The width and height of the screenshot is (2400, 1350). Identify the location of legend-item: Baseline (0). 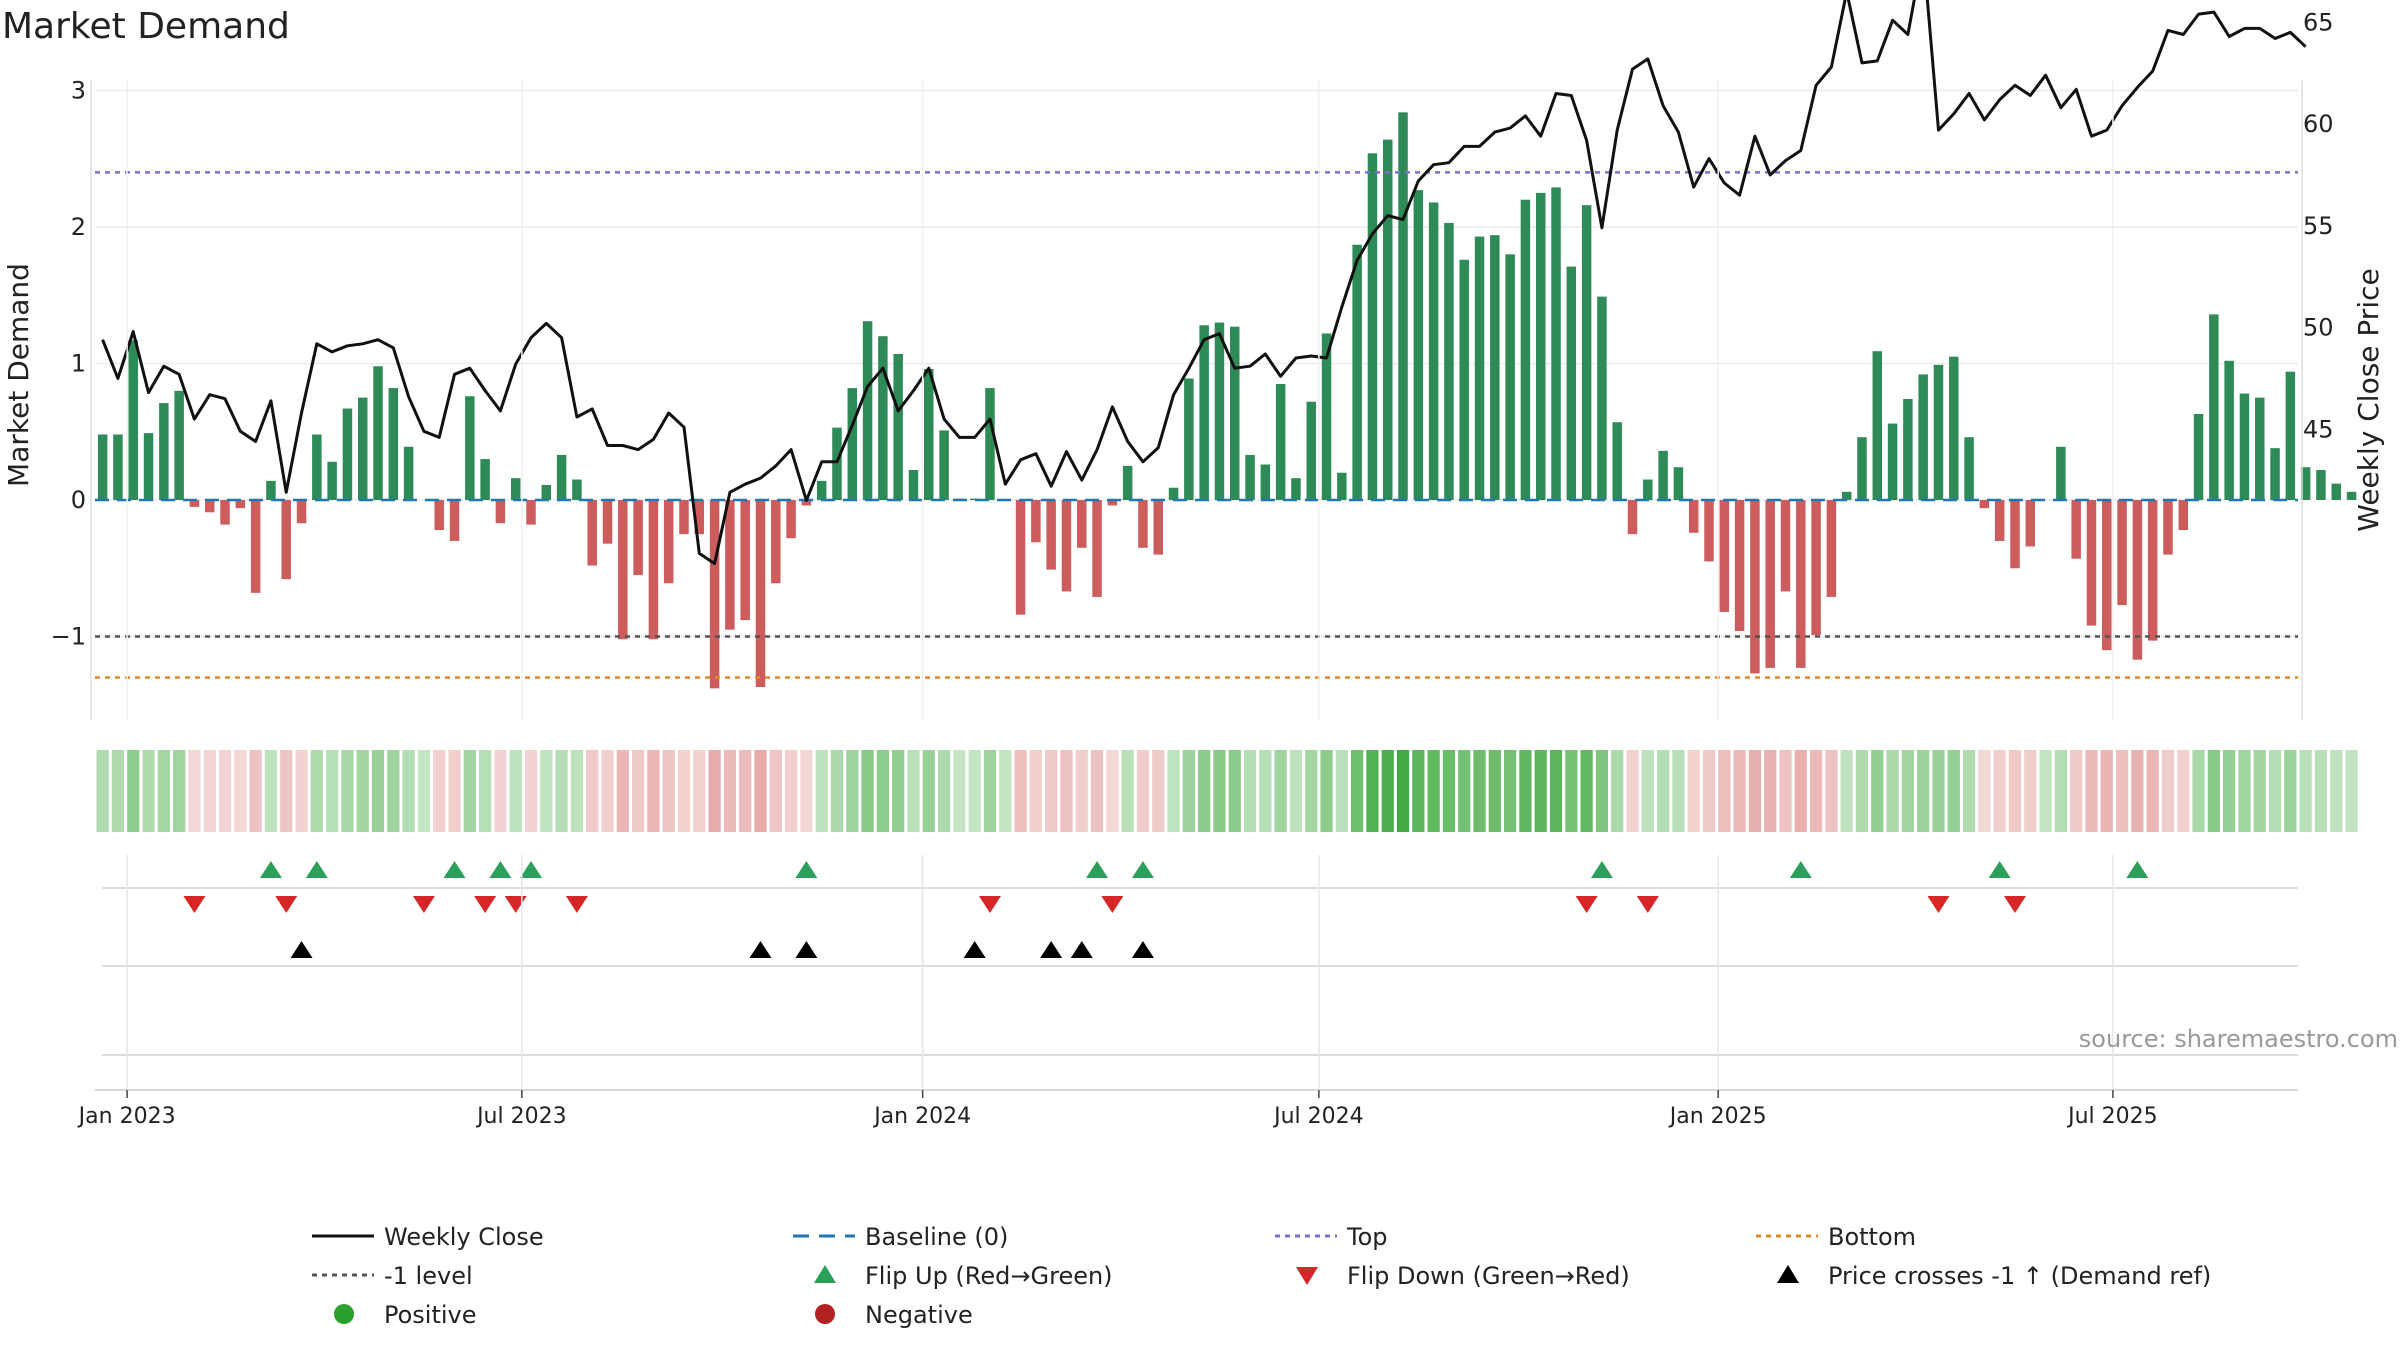
(900, 1237).